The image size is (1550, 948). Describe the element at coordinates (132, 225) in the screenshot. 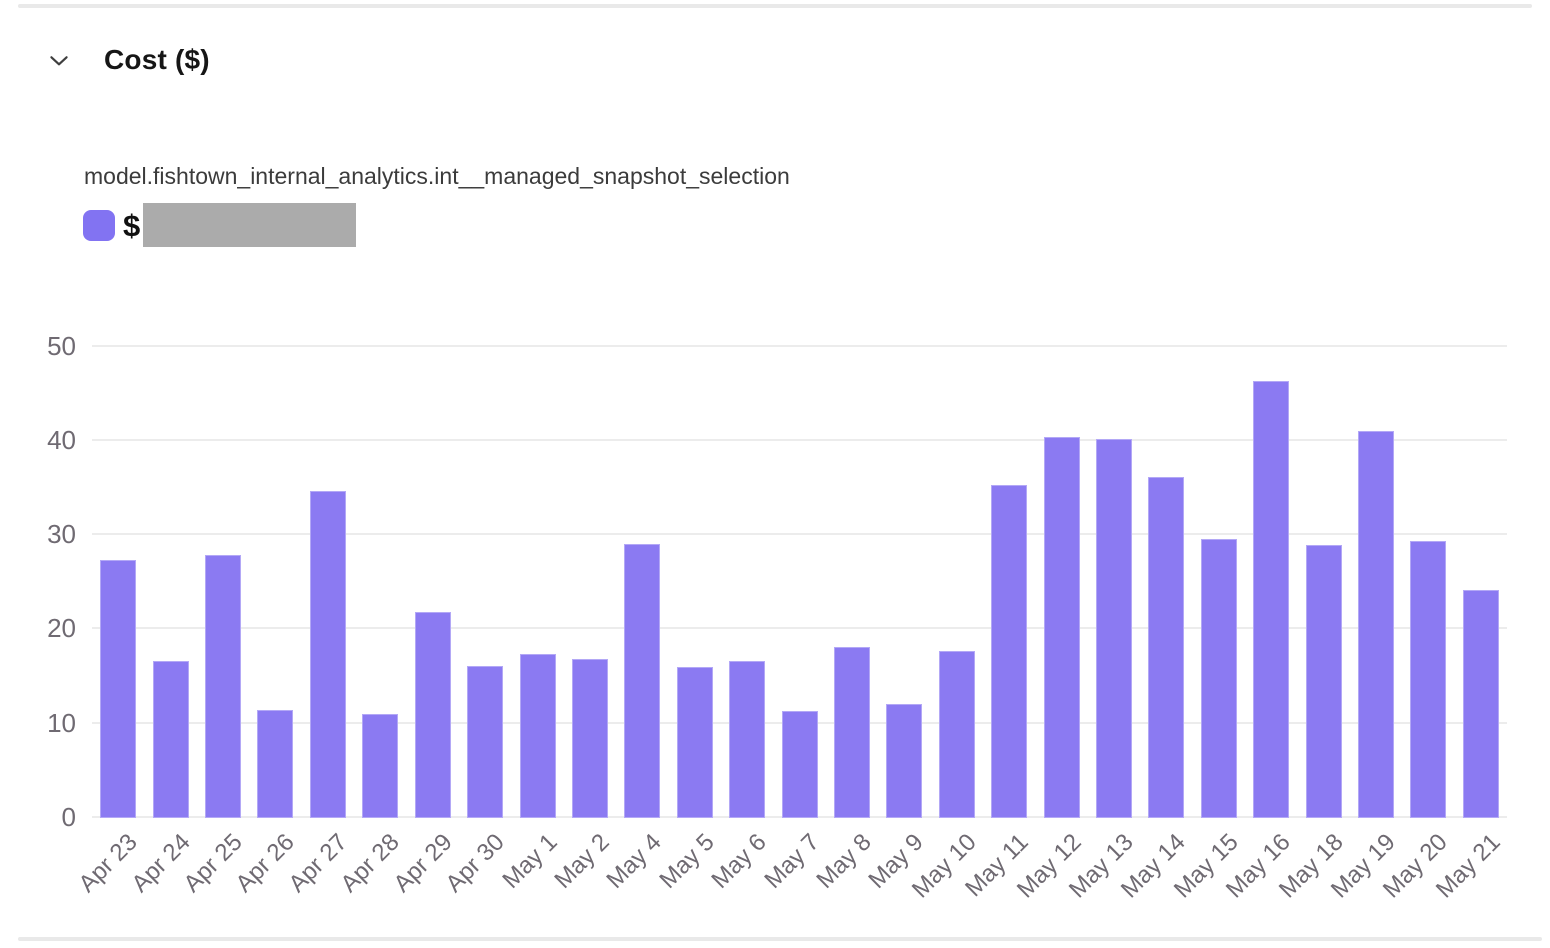

I see `legend-value-prefix: $` at that location.